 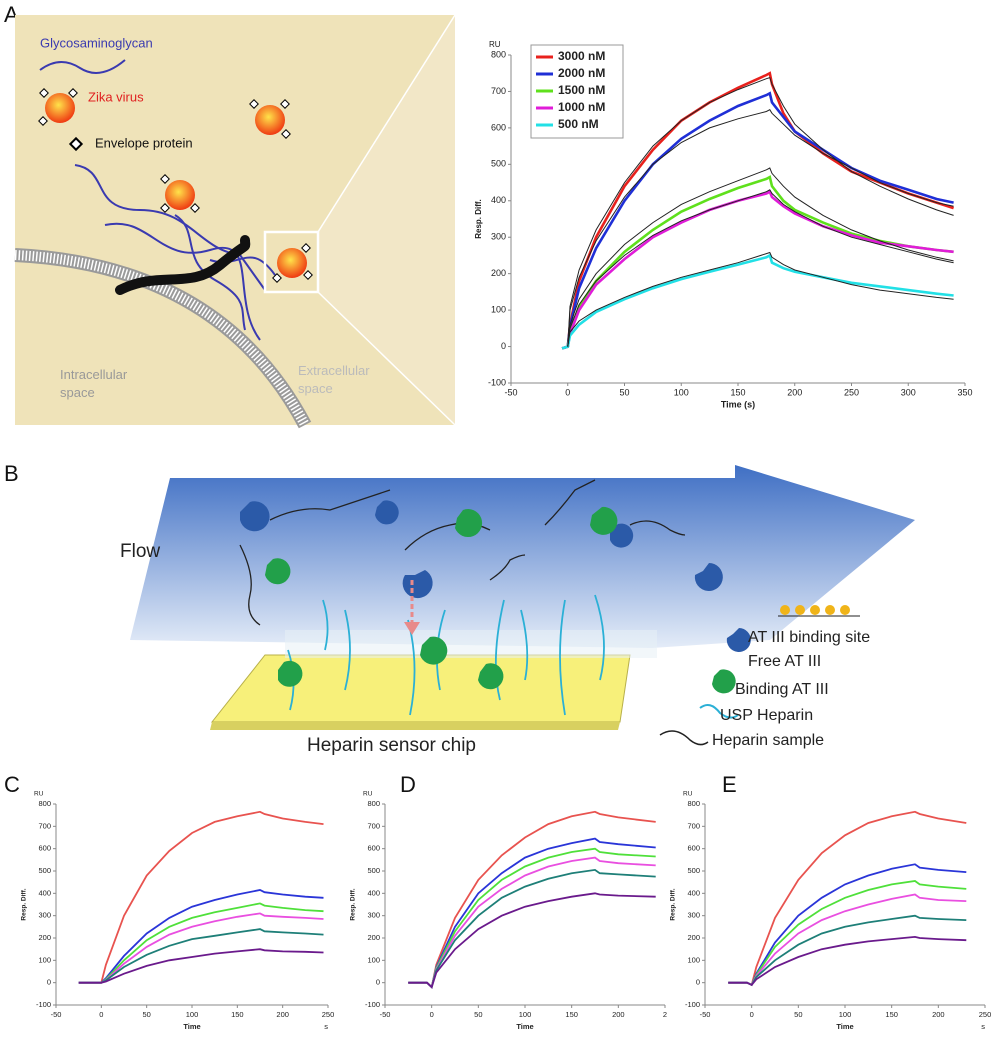 I want to click on legend-label: AT III binding site, so click(x=809, y=637).